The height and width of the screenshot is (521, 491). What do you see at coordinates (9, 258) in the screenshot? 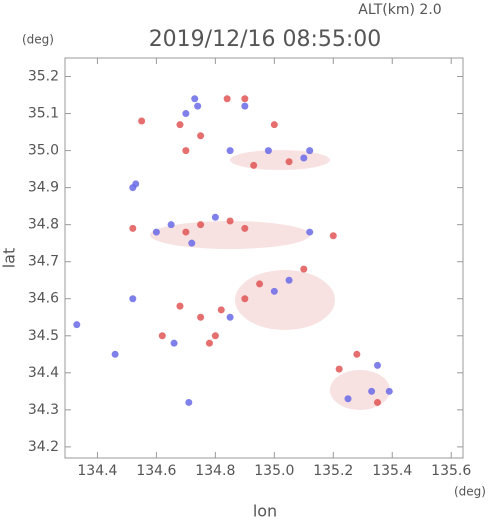
I see `y-axis-label: lat` at bounding box center [9, 258].